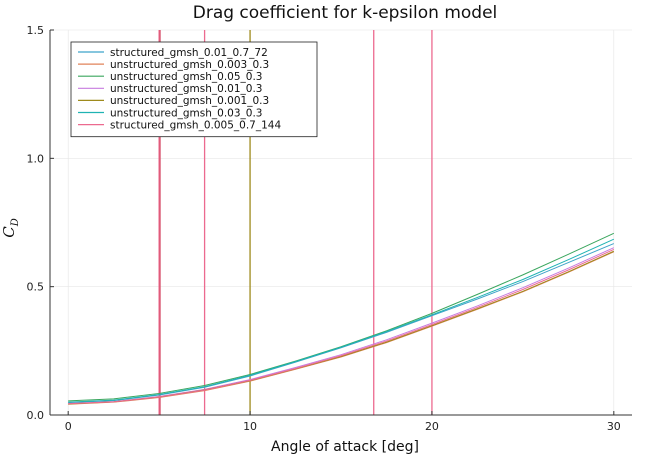  What do you see at coordinates (36, 415) in the screenshot?
I see `y-tick-label: 0.0` at bounding box center [36, 415].